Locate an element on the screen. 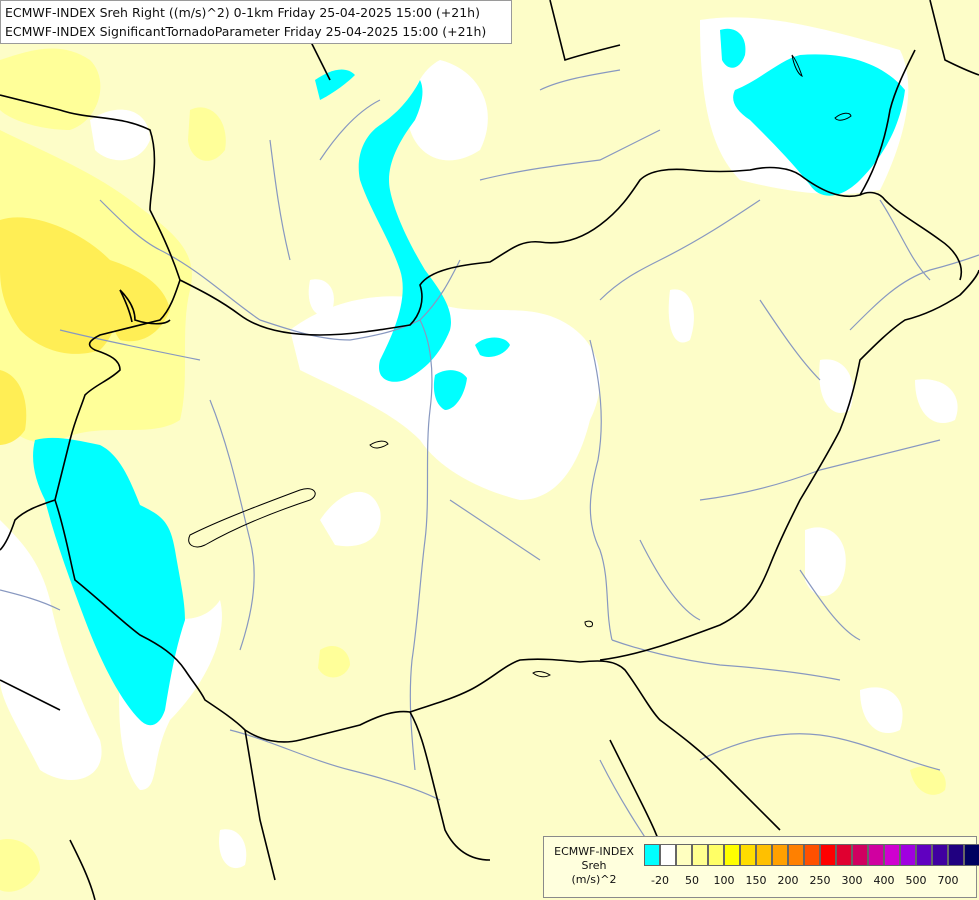 Image resolution: width=979 pixels, height=900 pixels. legend-swatches is located at coordinates (811, 855).